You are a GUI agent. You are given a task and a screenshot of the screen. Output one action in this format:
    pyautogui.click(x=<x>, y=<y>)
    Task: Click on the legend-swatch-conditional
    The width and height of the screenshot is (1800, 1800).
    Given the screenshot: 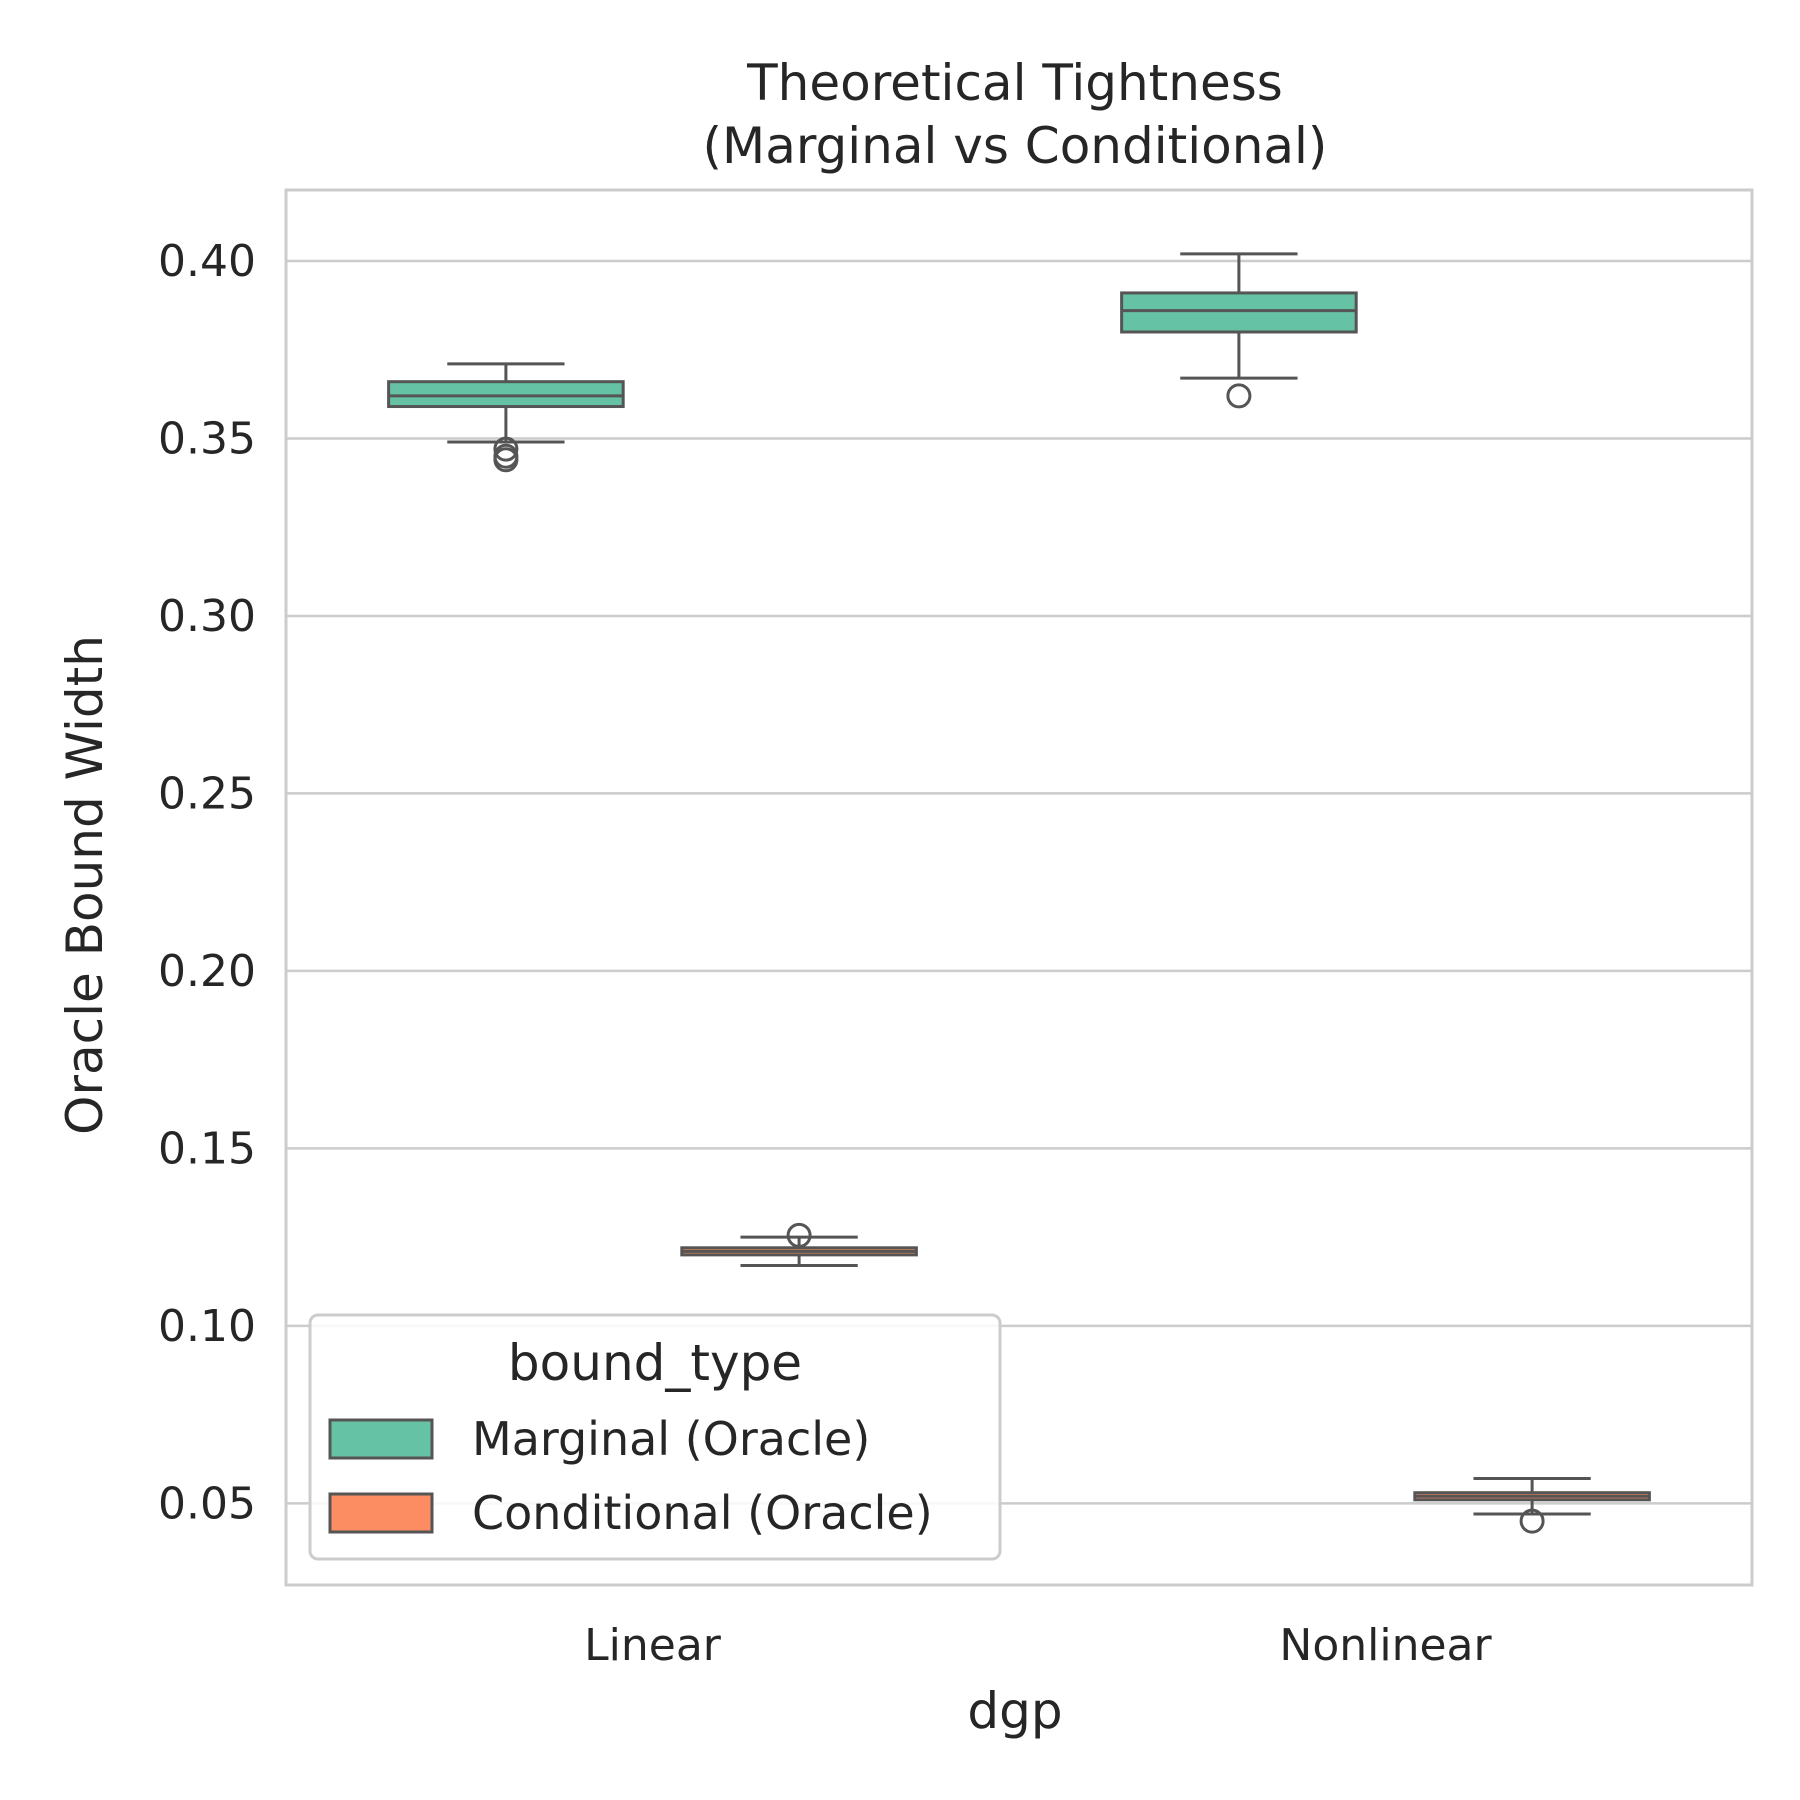 What is the action you would take?
    pyautogui.click(x=381, y=1513)
    